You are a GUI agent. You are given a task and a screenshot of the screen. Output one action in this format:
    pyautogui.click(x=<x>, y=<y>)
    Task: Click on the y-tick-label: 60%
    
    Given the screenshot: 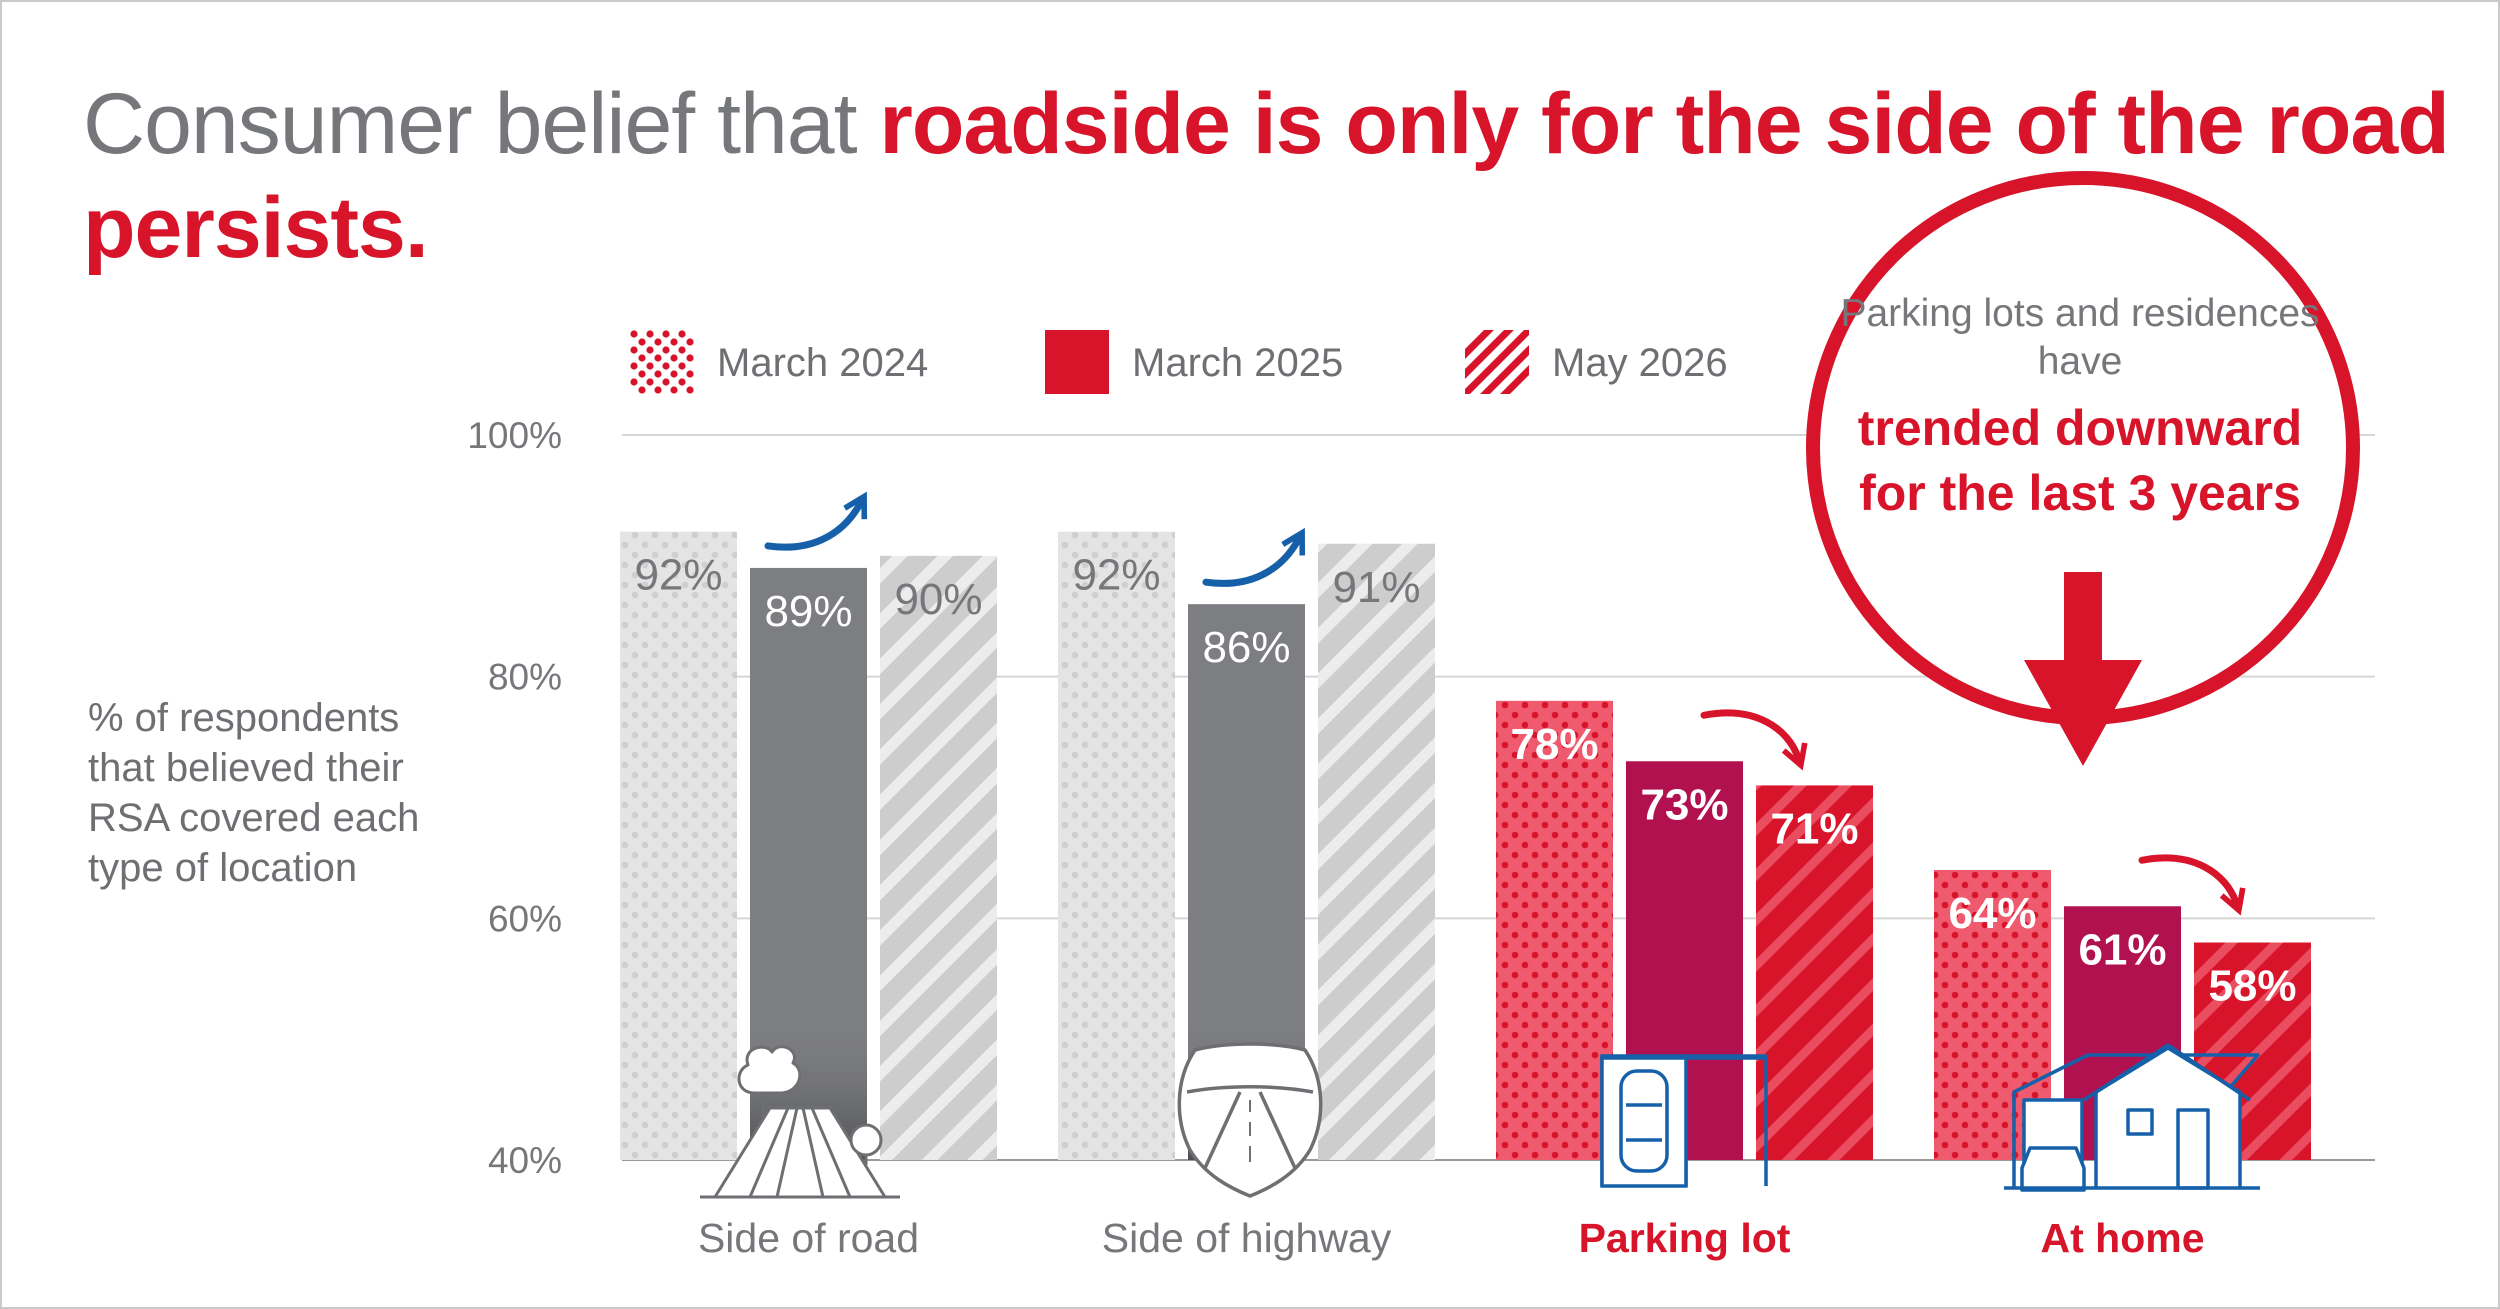 What is the action you would take?
    pyautogui.click(x=525, y=918)
    